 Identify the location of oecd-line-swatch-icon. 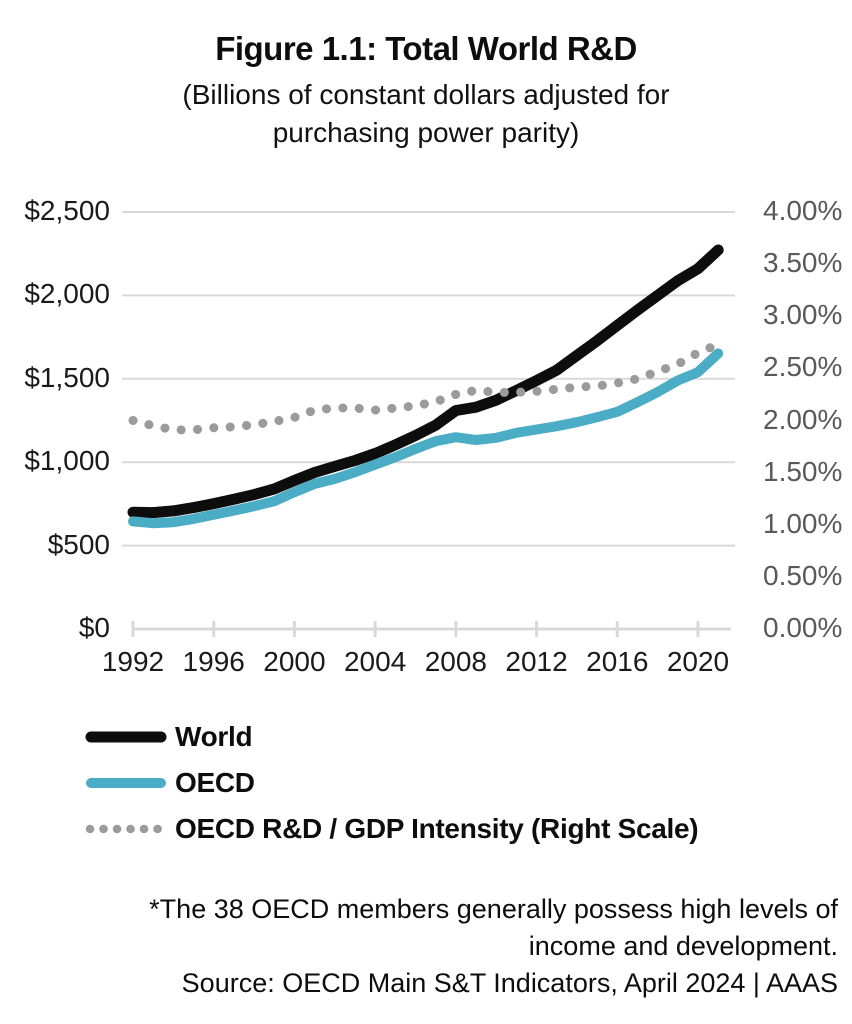
(126, 783).